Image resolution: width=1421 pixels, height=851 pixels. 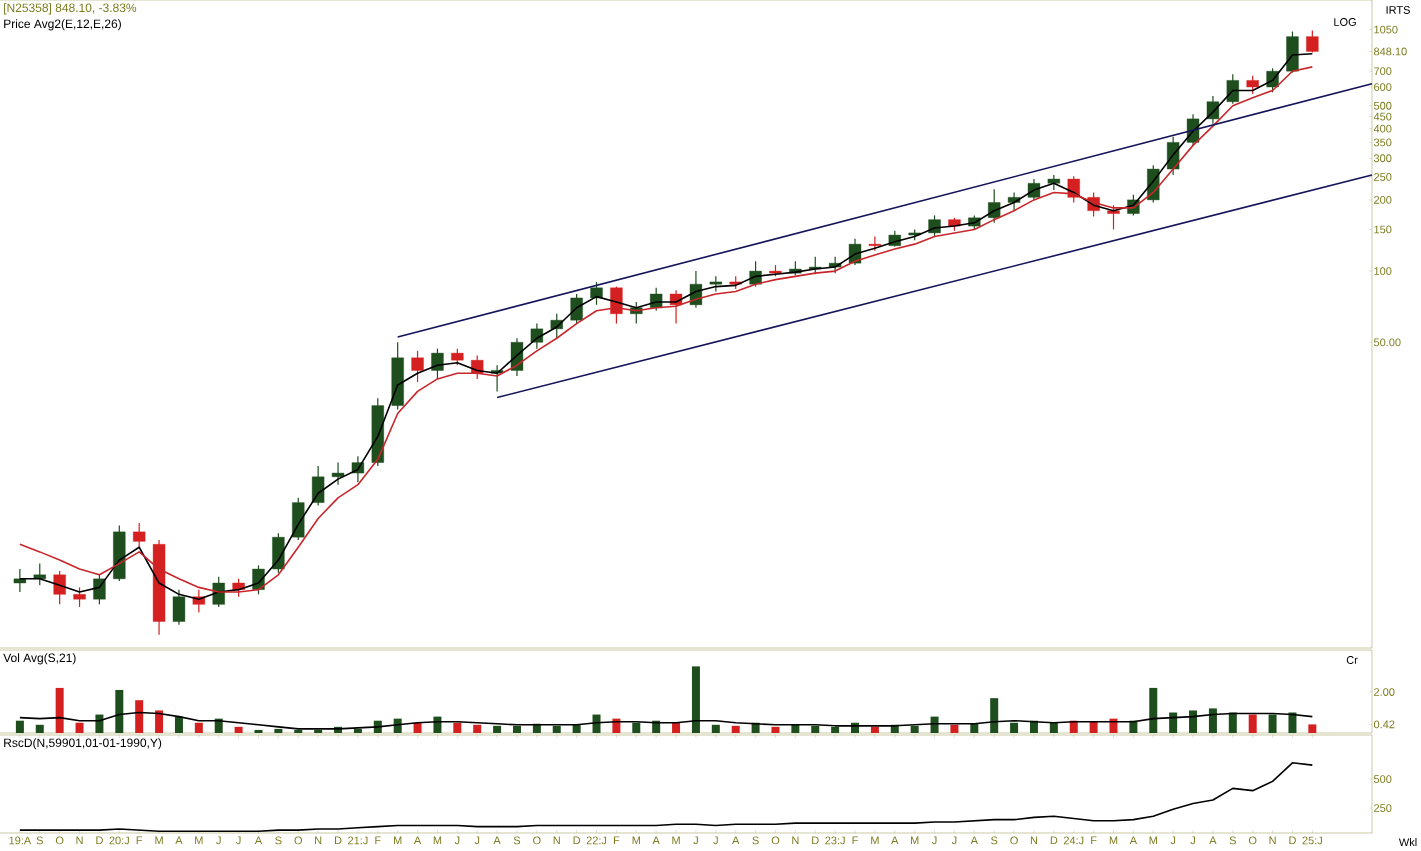 I want to click on text: IRTS, so click(x=1398, y=10).